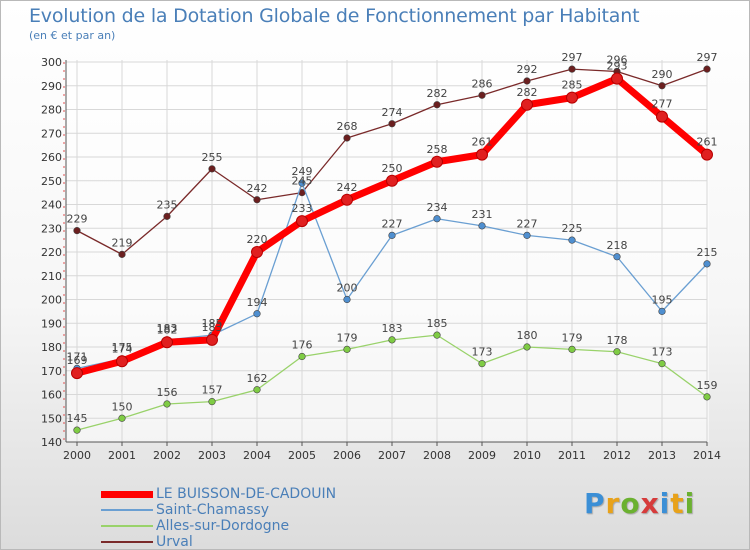  Describe the element at coordinates (51, 205) in the screenshot. I see `y-tick-label: 240` at that location.